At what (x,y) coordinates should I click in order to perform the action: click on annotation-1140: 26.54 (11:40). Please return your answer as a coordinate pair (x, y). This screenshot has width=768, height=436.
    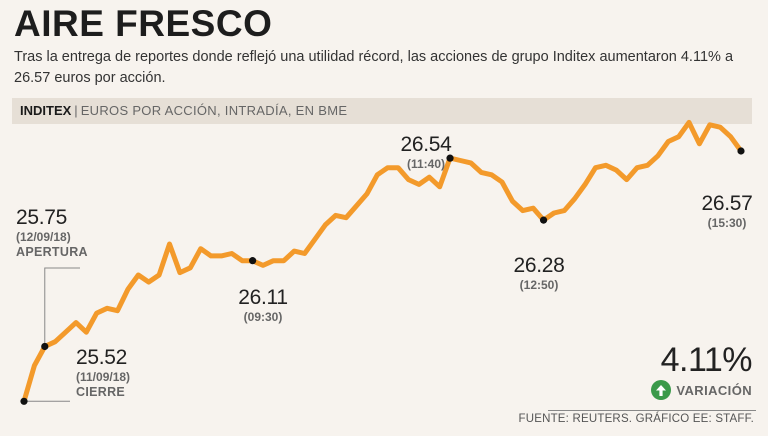
    Looking at the image, I should click on (426, 152).